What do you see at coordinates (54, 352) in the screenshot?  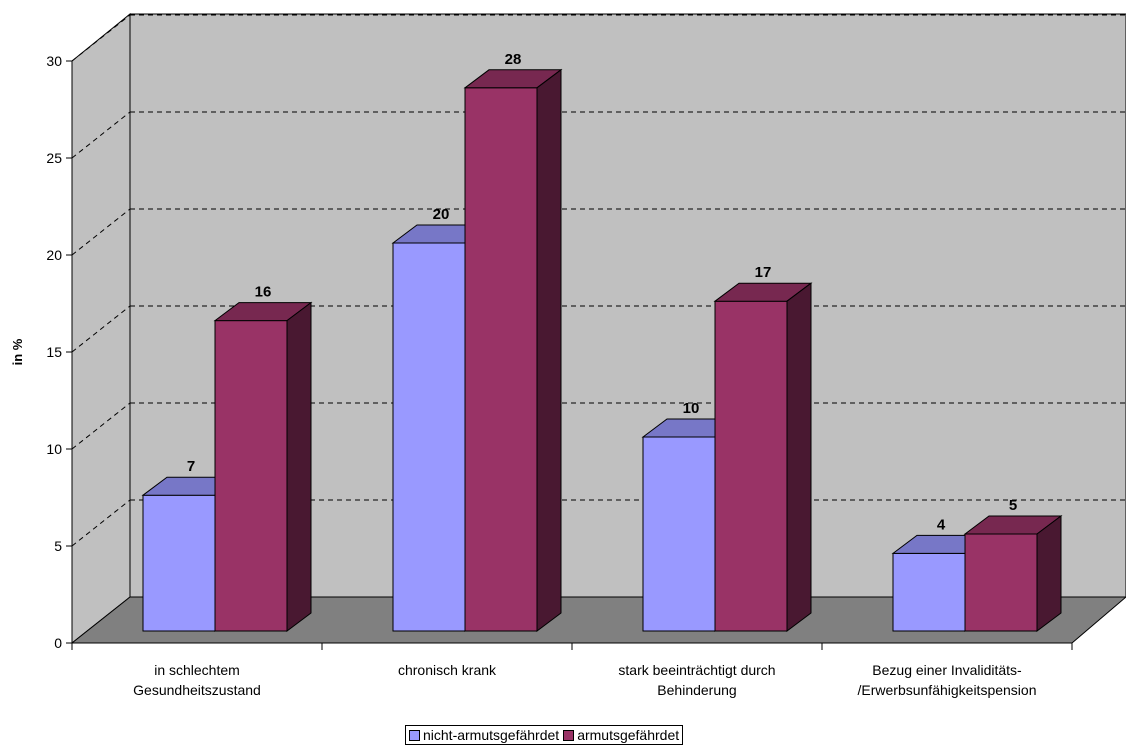 I see `y-tick-label: 15` at bounding box center [54, 352].